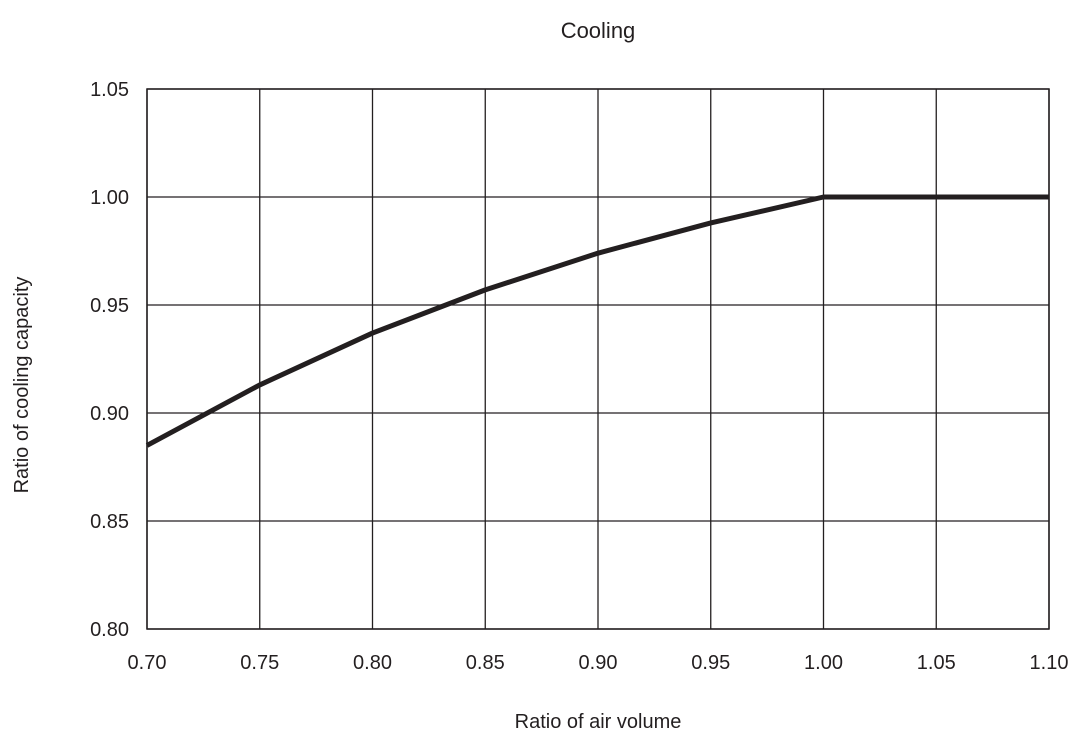  I want to click on y-tick-label: 1.00, so click(109, 198).